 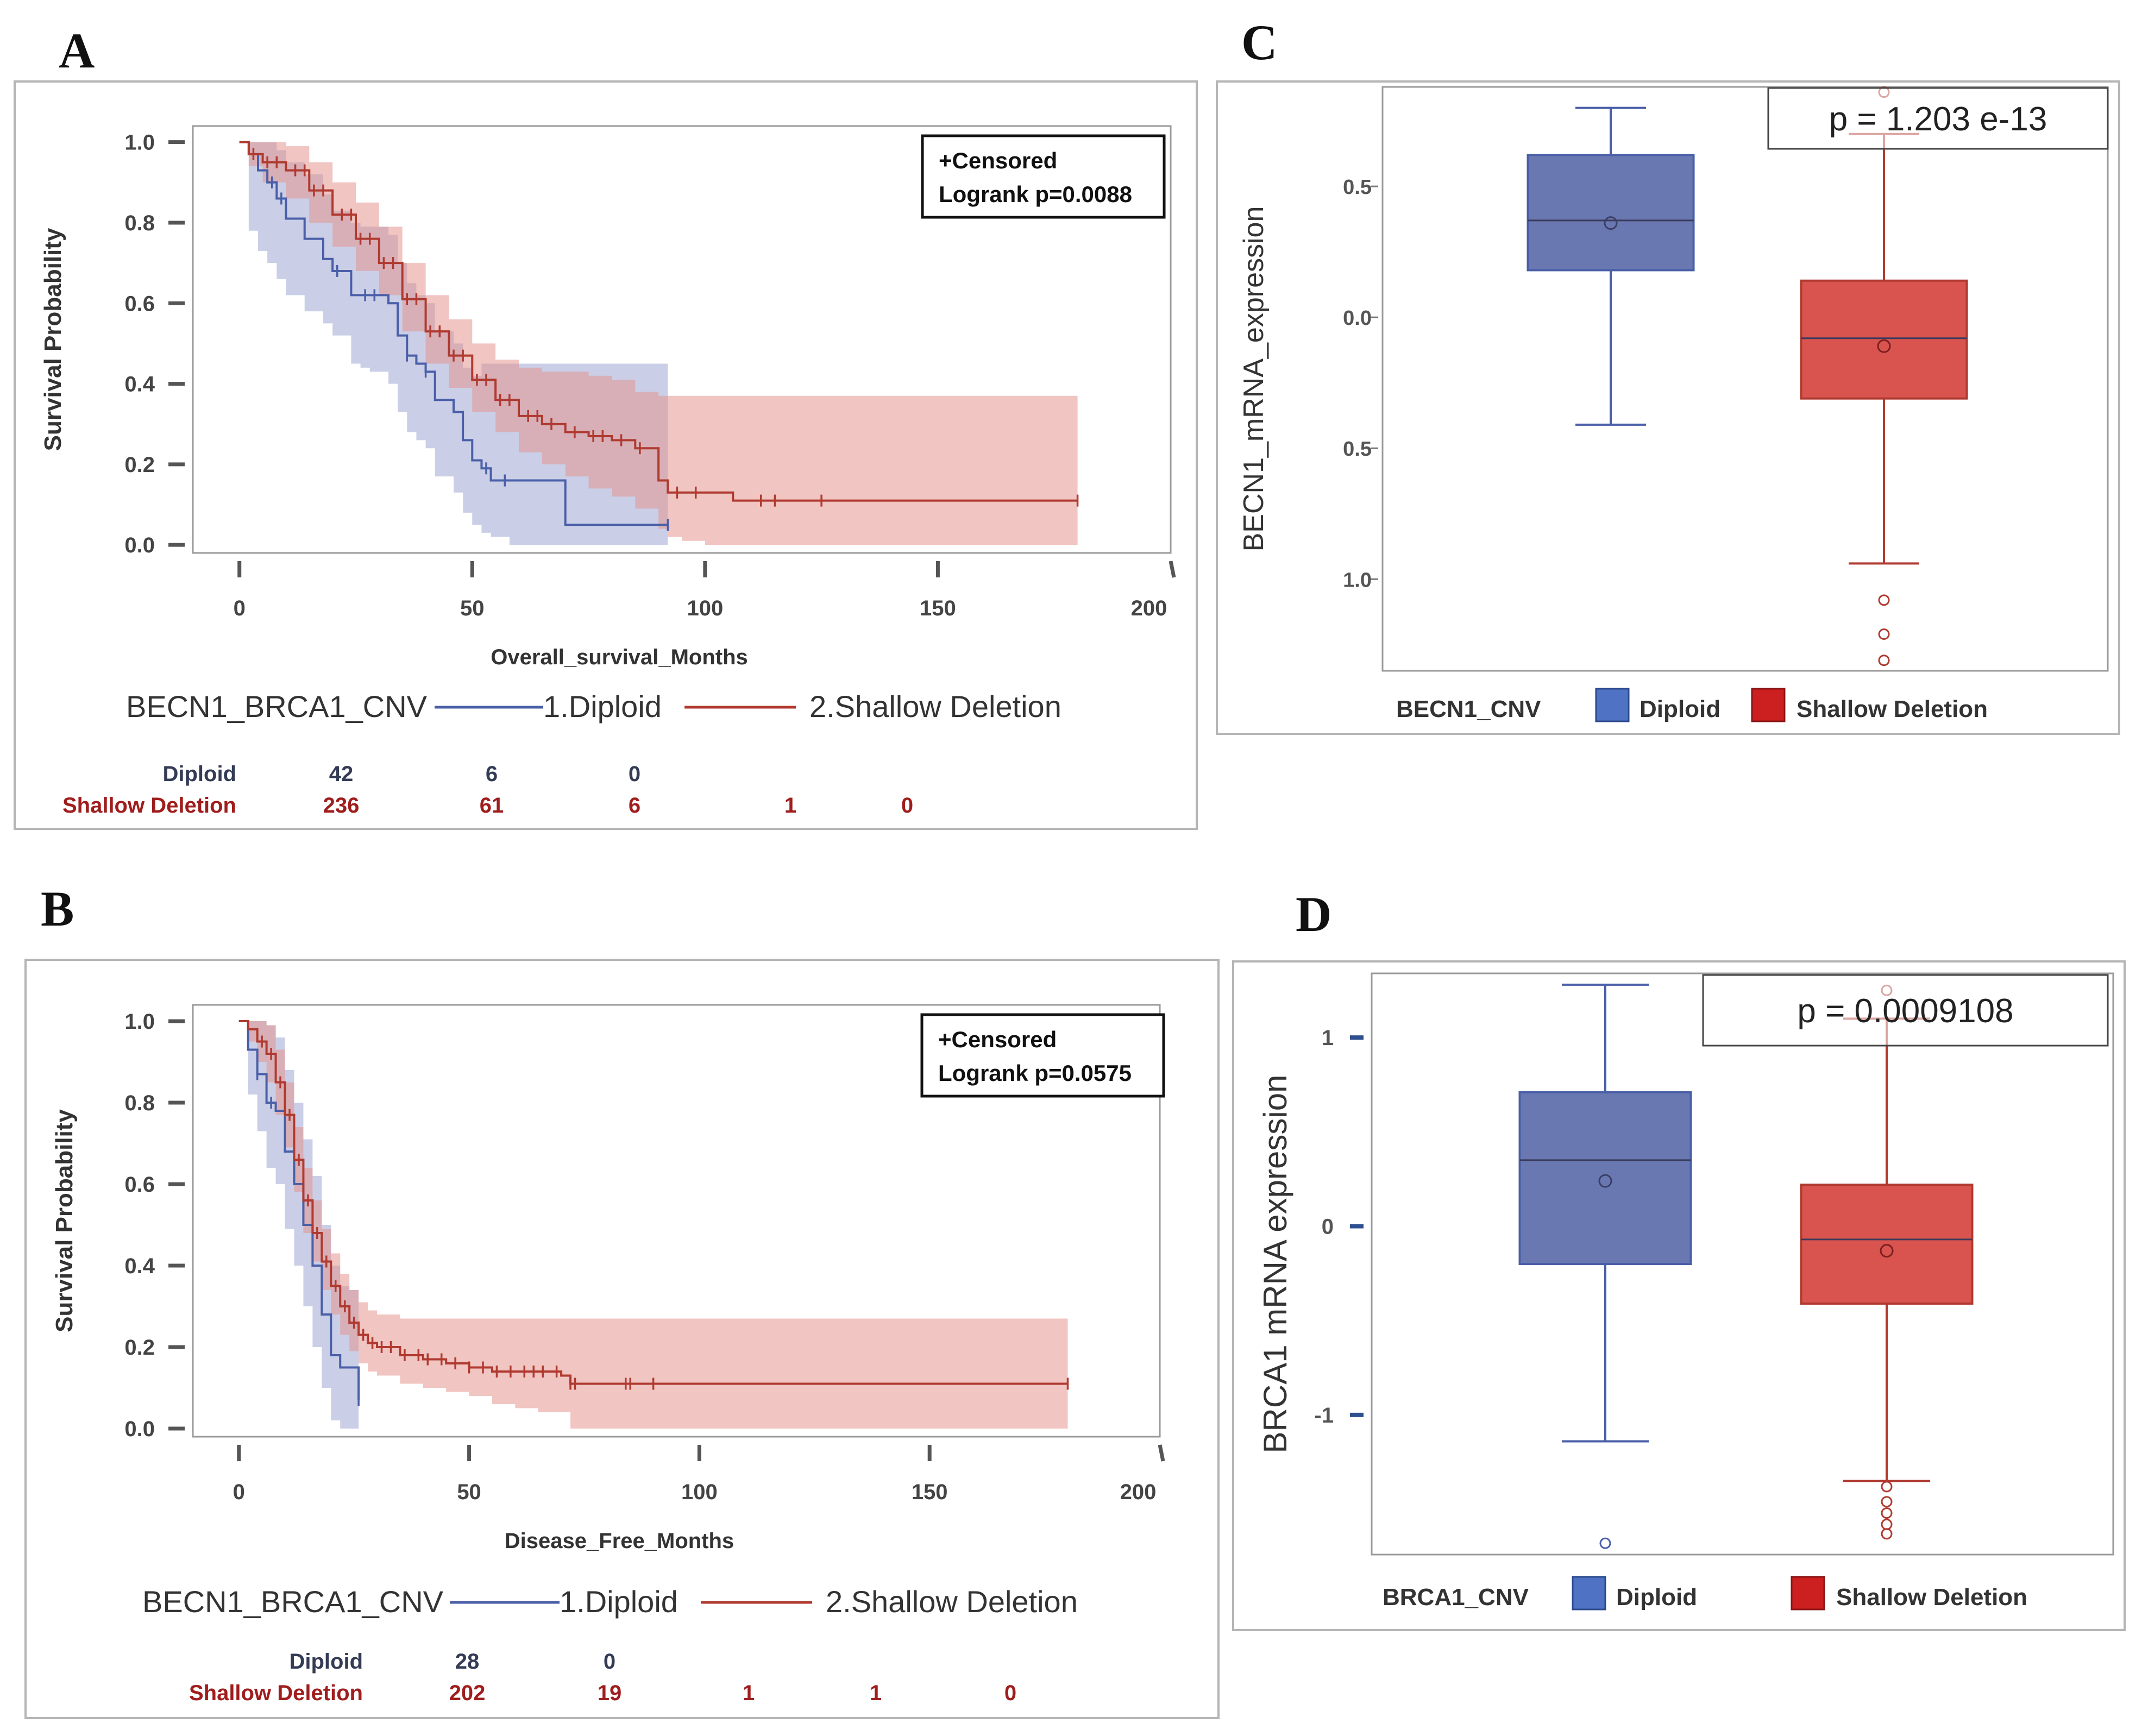 I want to click on legend-title: BECN1_CNV, so click(x=1468, y=709).